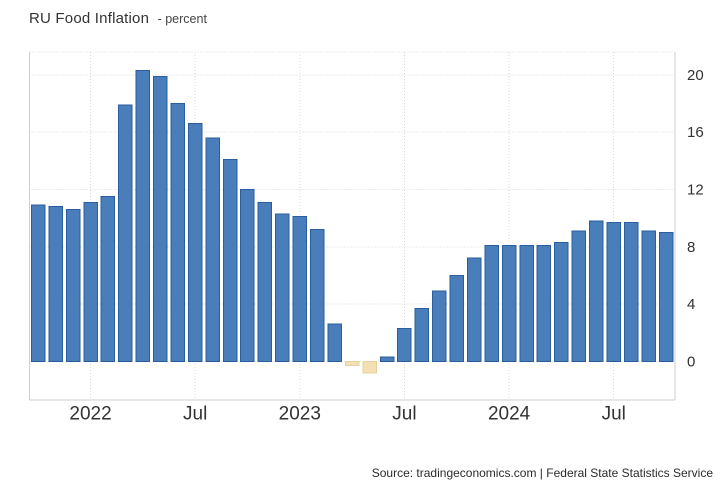 This screenshot has width=720, height=492. What do you see at coordinates (691, 247) in the screenshot?
I see `y-axis-label: 8` at bounding box center [691, 247].